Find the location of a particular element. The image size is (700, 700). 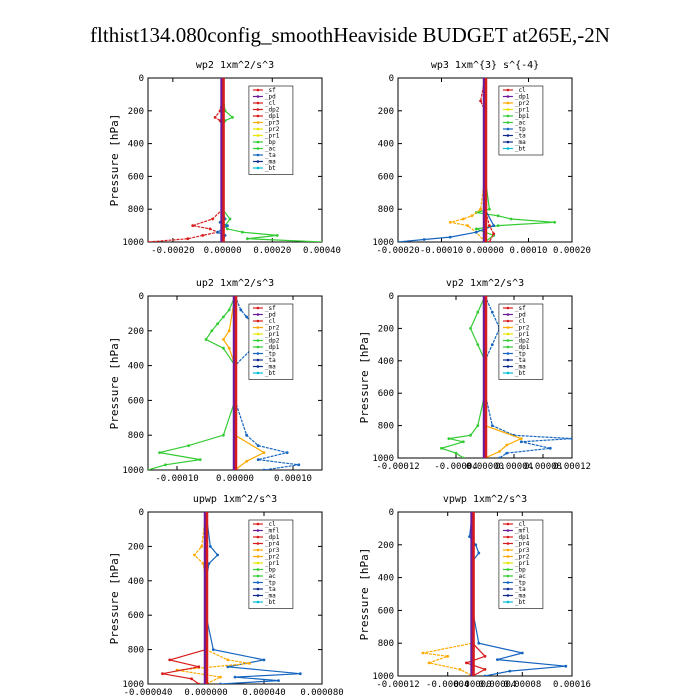

x-tick-label: -0.000040 is located at coordinates (148, 693).